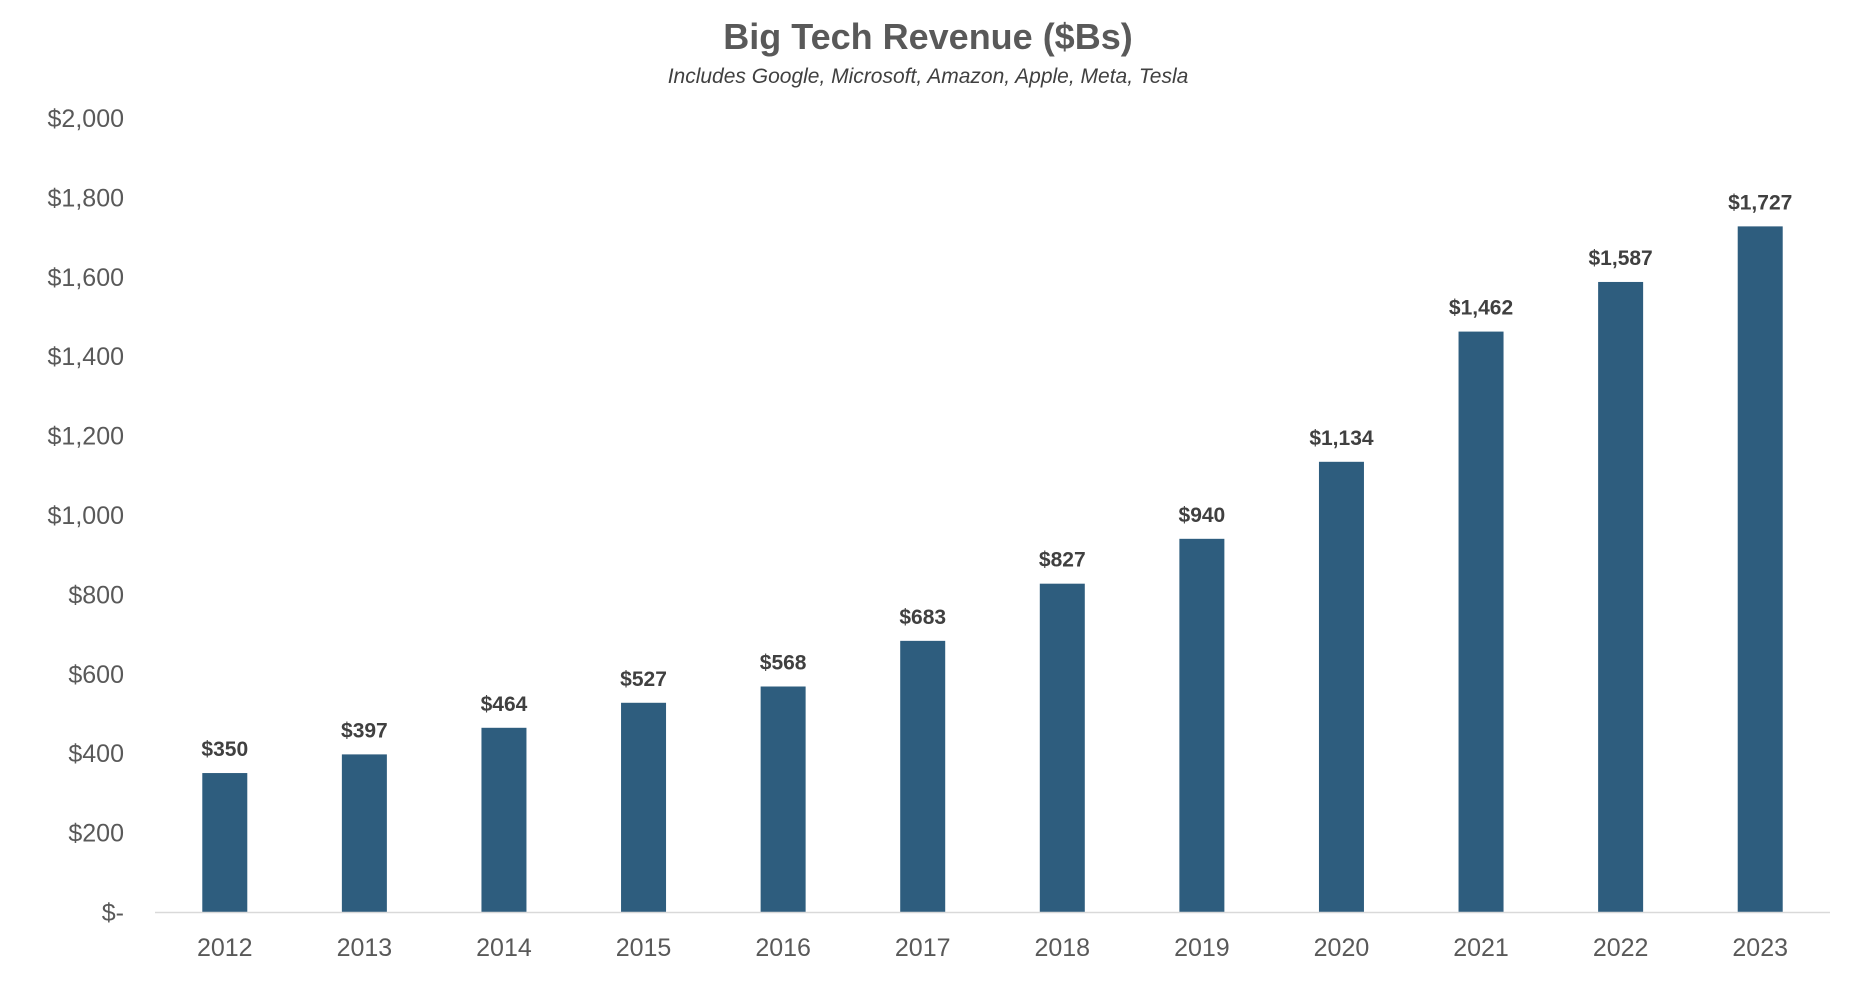  I want to click on bar-2020, so click(1341, 686).